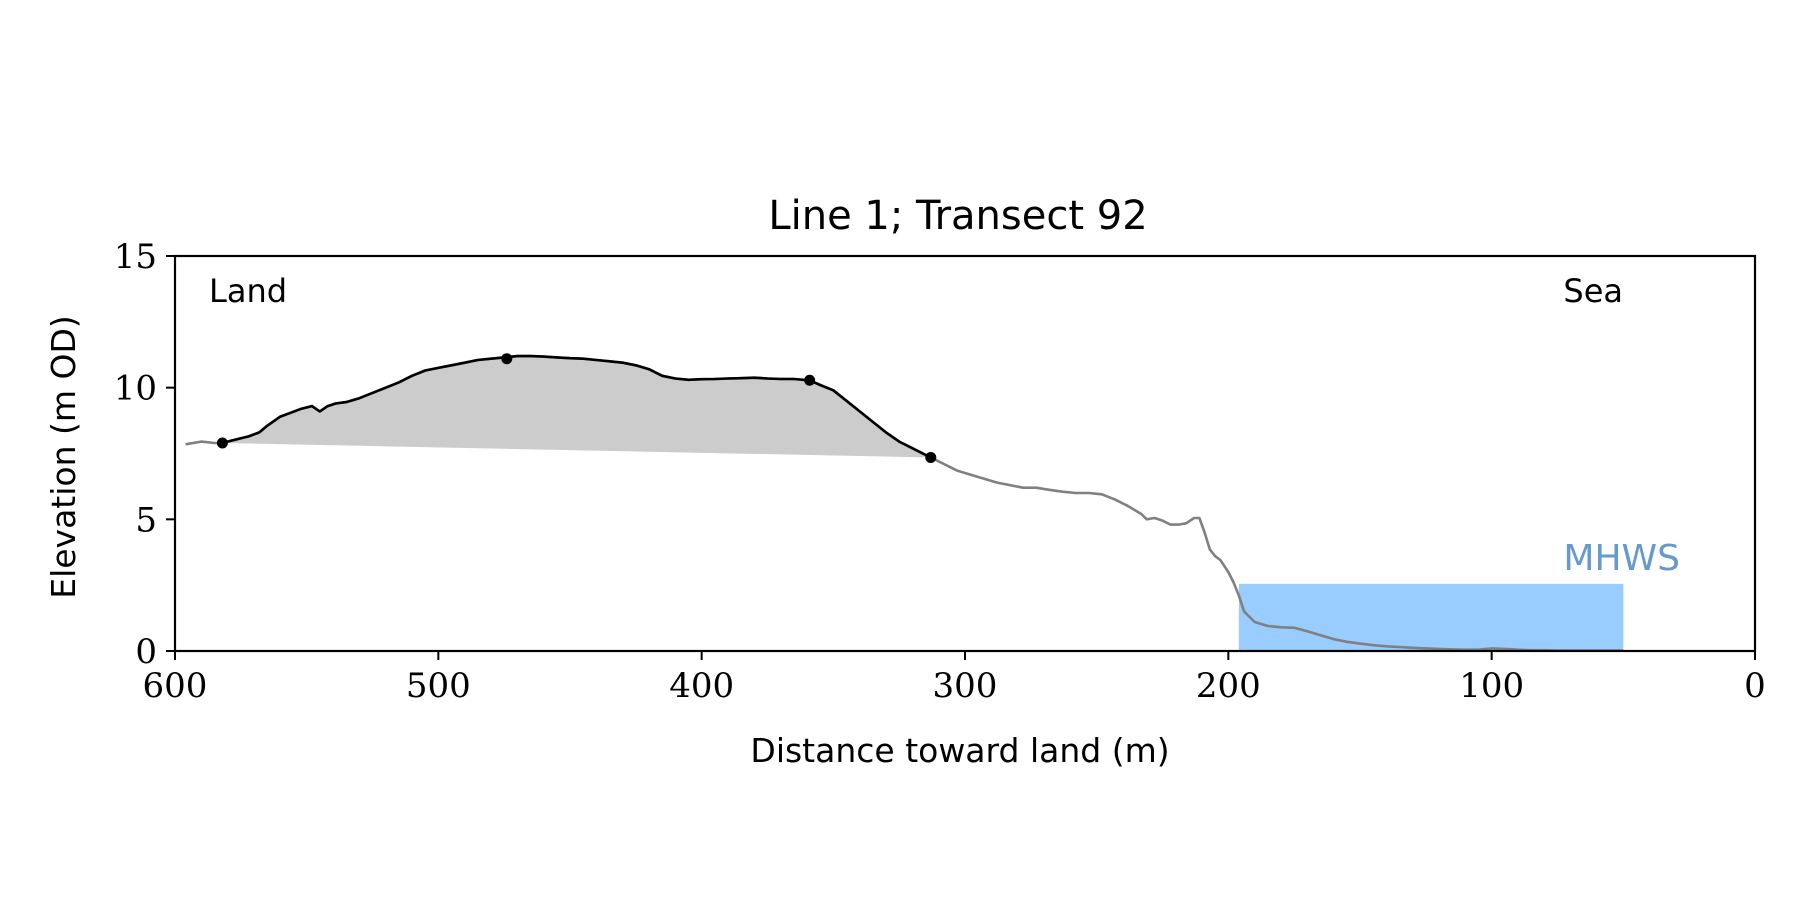 Image resolution: width=1800 pixels, height=900 pixels. Describe the element at coordinates (576, 407) in the screenshot. I see `dune-area-fill` at that location.